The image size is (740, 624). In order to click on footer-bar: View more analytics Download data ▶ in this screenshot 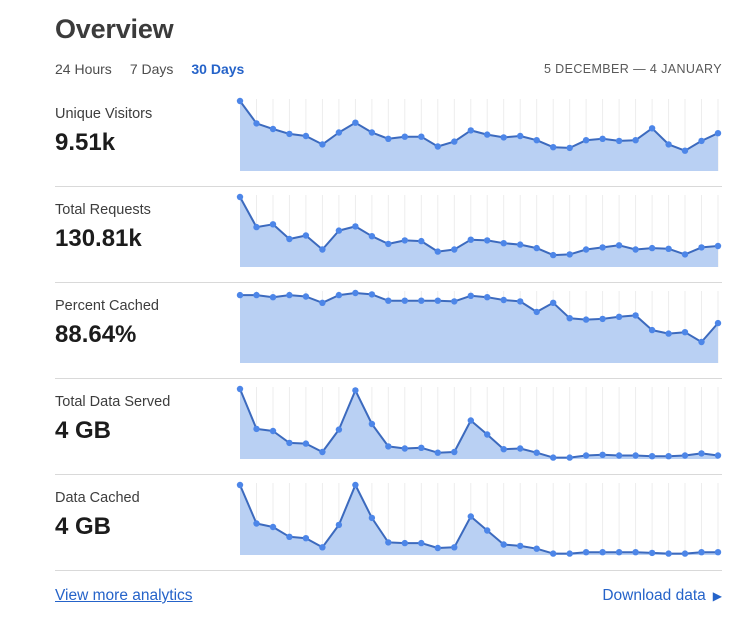, I will do `click(388, 588)`.